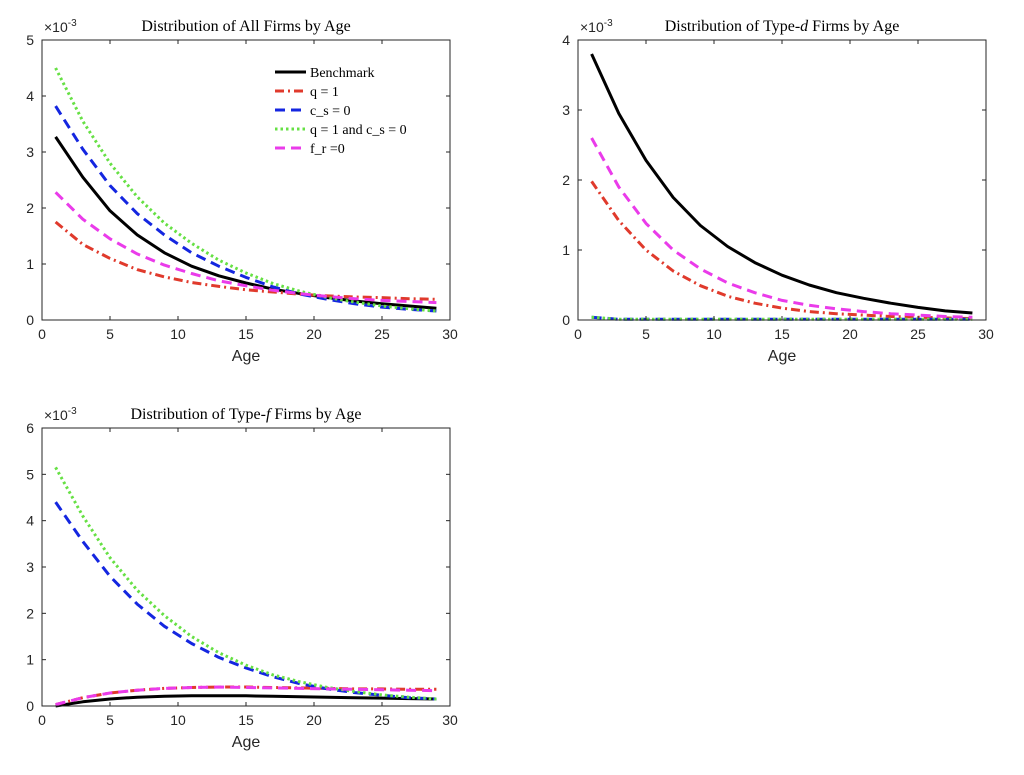 This screenshot has width=1024, height=775. I want to click on chart-title: Distribution of All Firms by Age, so click(245, 26).